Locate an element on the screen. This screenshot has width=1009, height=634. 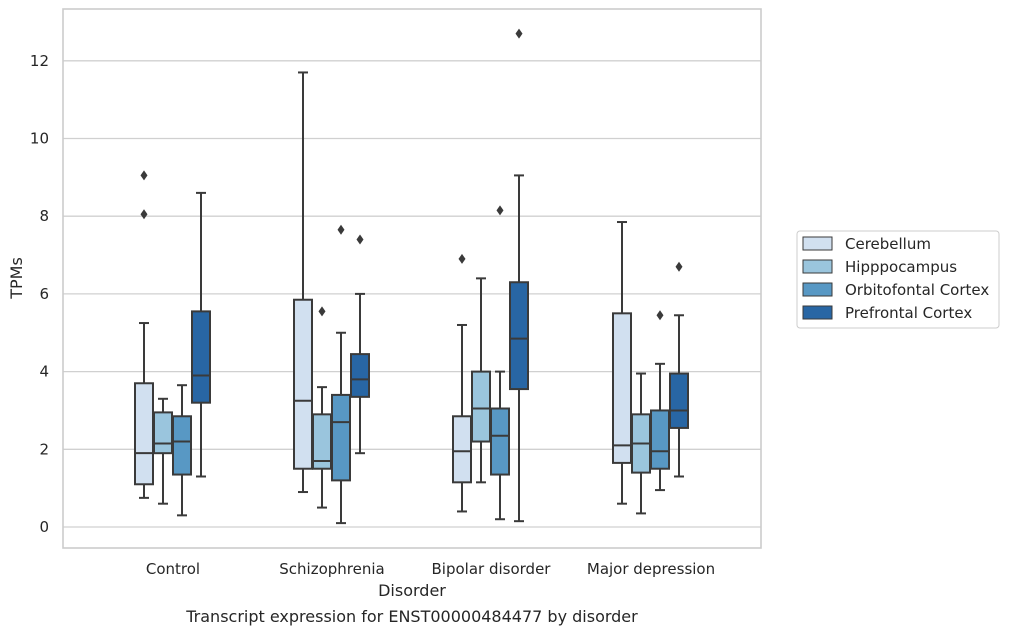
legend-label: Cerebellum is located at coordinates (888, 244).